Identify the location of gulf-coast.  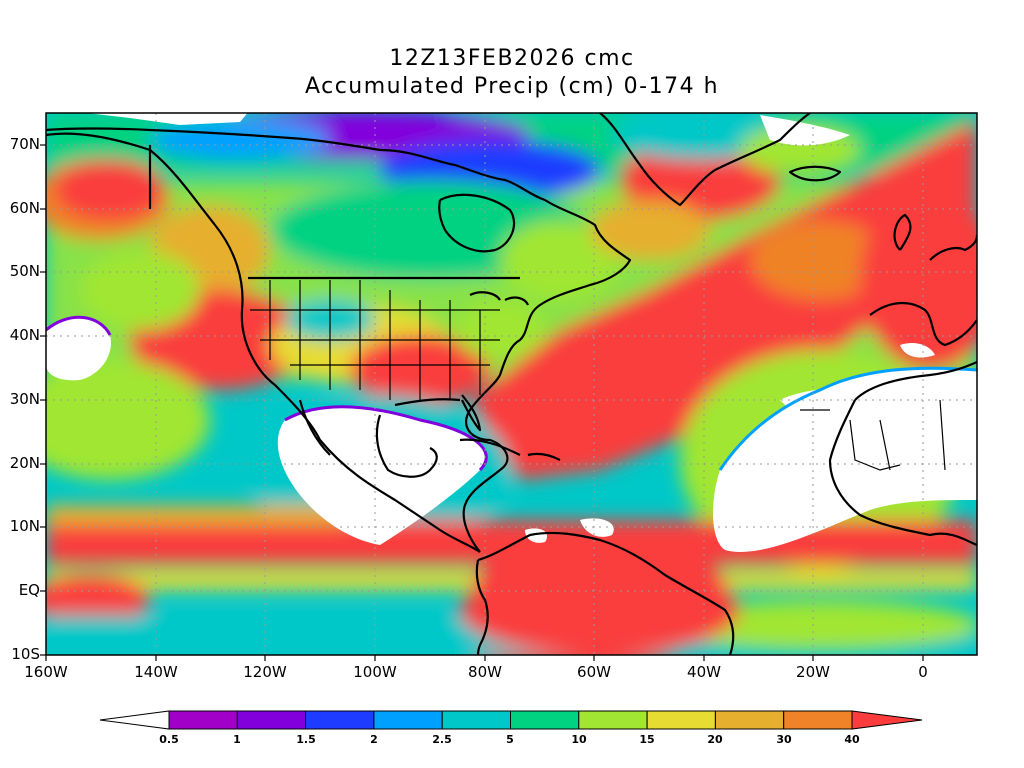
(418, 438).